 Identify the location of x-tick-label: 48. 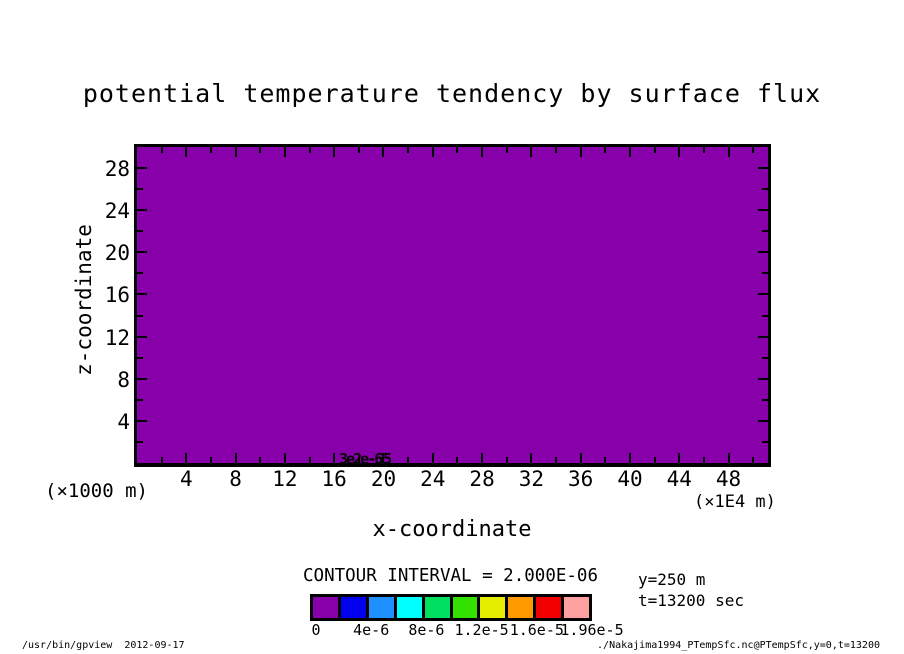
(728, 479).